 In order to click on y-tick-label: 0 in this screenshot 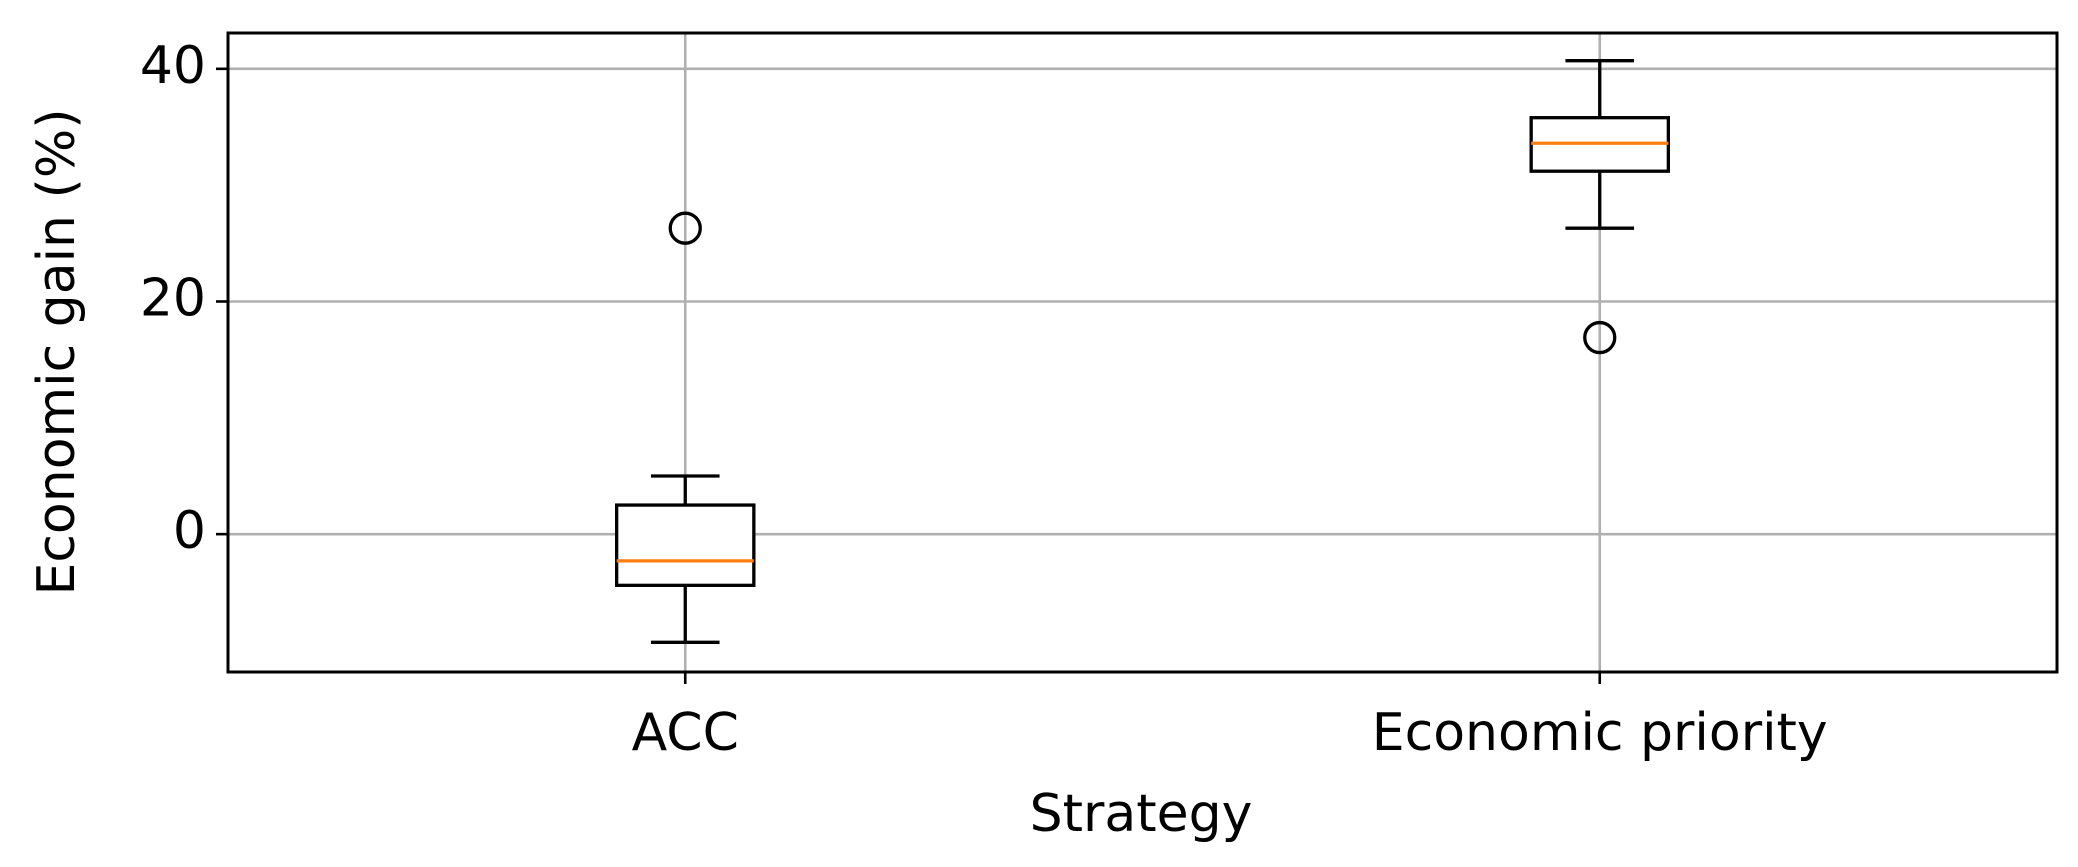, I will do `click(189, 531)`.